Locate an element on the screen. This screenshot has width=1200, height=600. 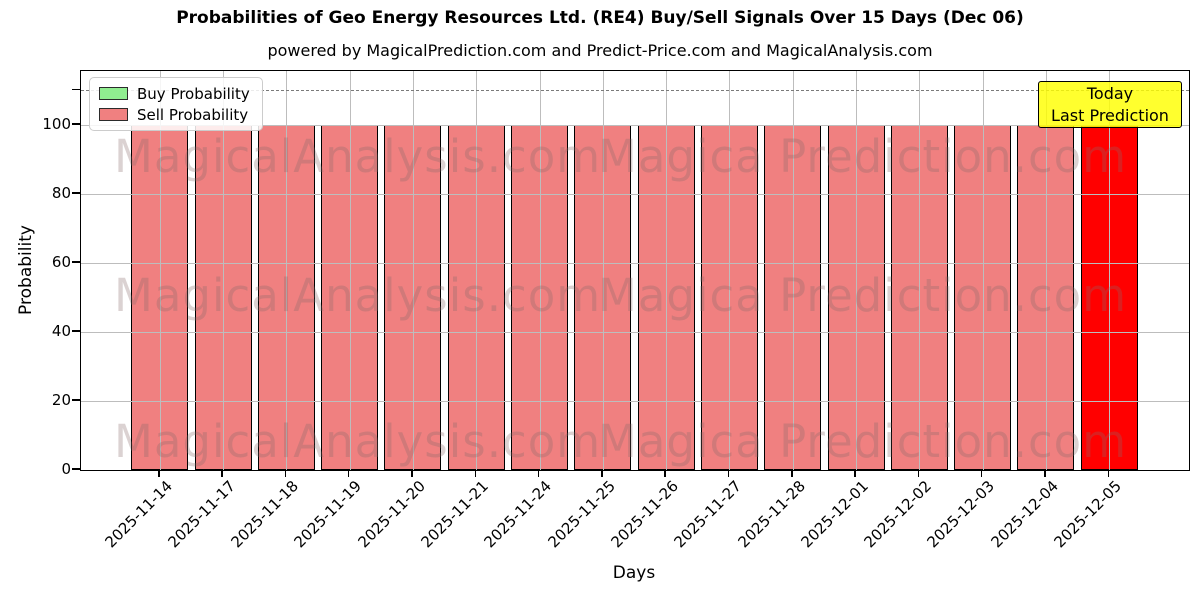
x-tick-label-10: 2025-11-28 is located at coordinates (771, 514).